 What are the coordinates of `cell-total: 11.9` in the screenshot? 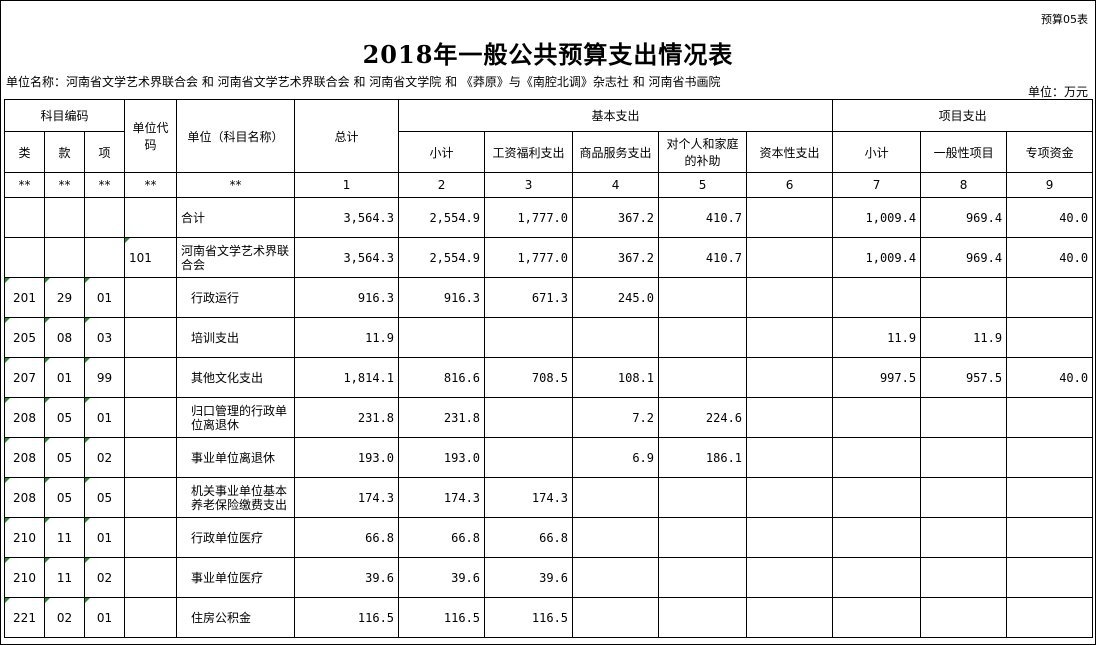 It's located at (347, 337).